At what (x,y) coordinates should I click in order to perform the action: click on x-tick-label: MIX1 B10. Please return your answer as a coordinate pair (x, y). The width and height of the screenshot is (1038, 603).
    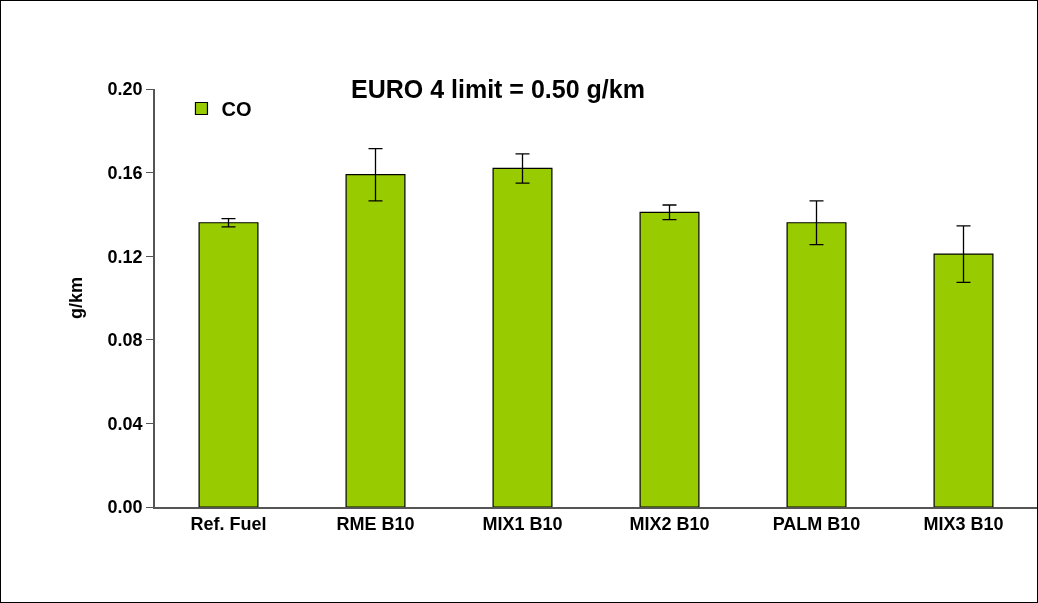
    Looking at the image, I should click on (522, 524).